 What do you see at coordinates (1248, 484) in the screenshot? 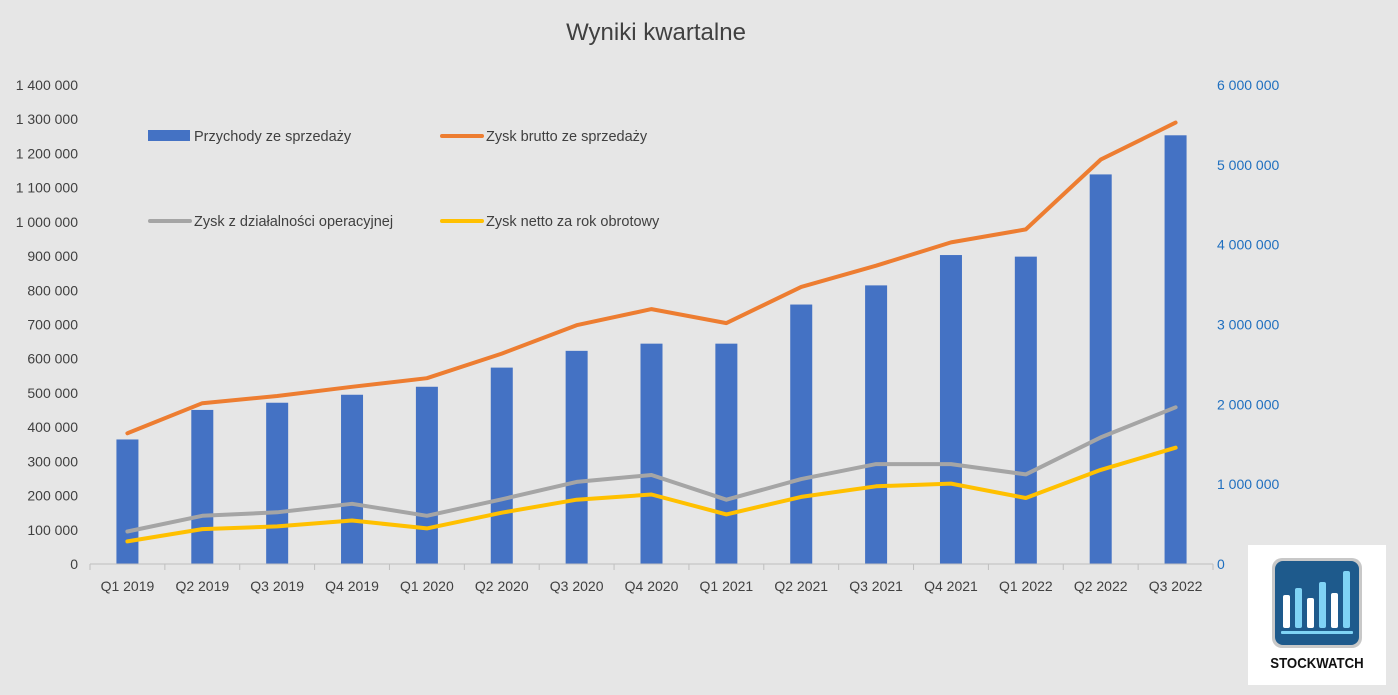
I see `right-tick-label: 1 000 000` at bounding box center [1248, 484].